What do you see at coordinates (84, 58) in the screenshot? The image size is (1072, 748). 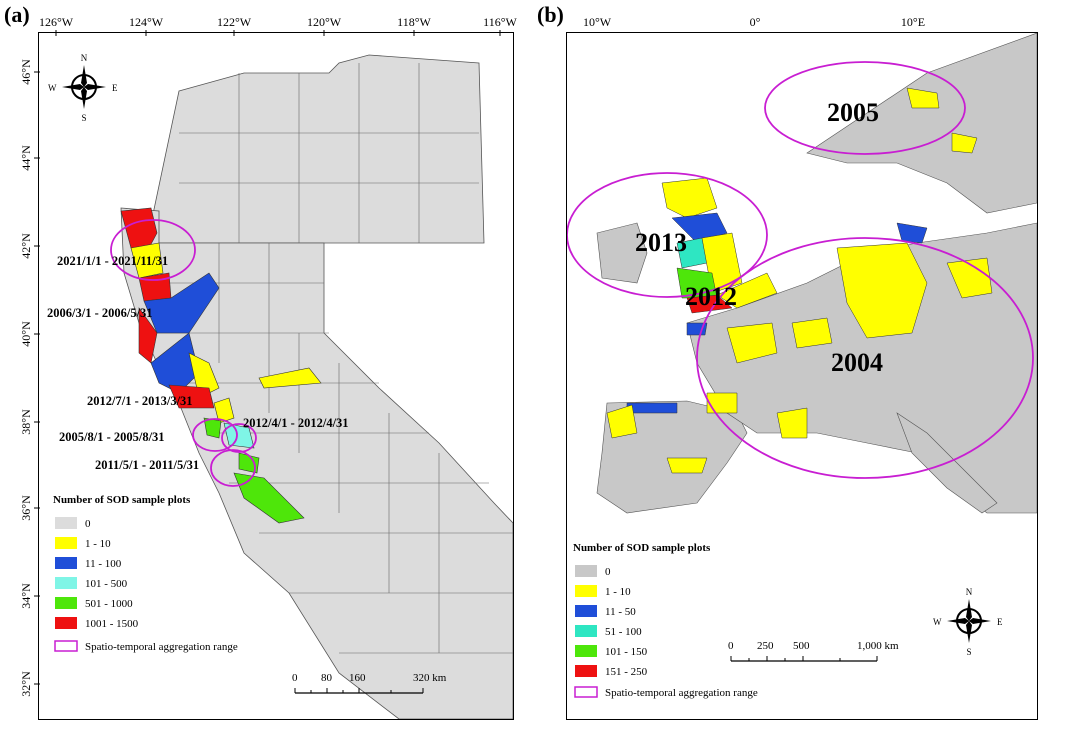 I see `compass-n: N` at bounding box center [84, 58].